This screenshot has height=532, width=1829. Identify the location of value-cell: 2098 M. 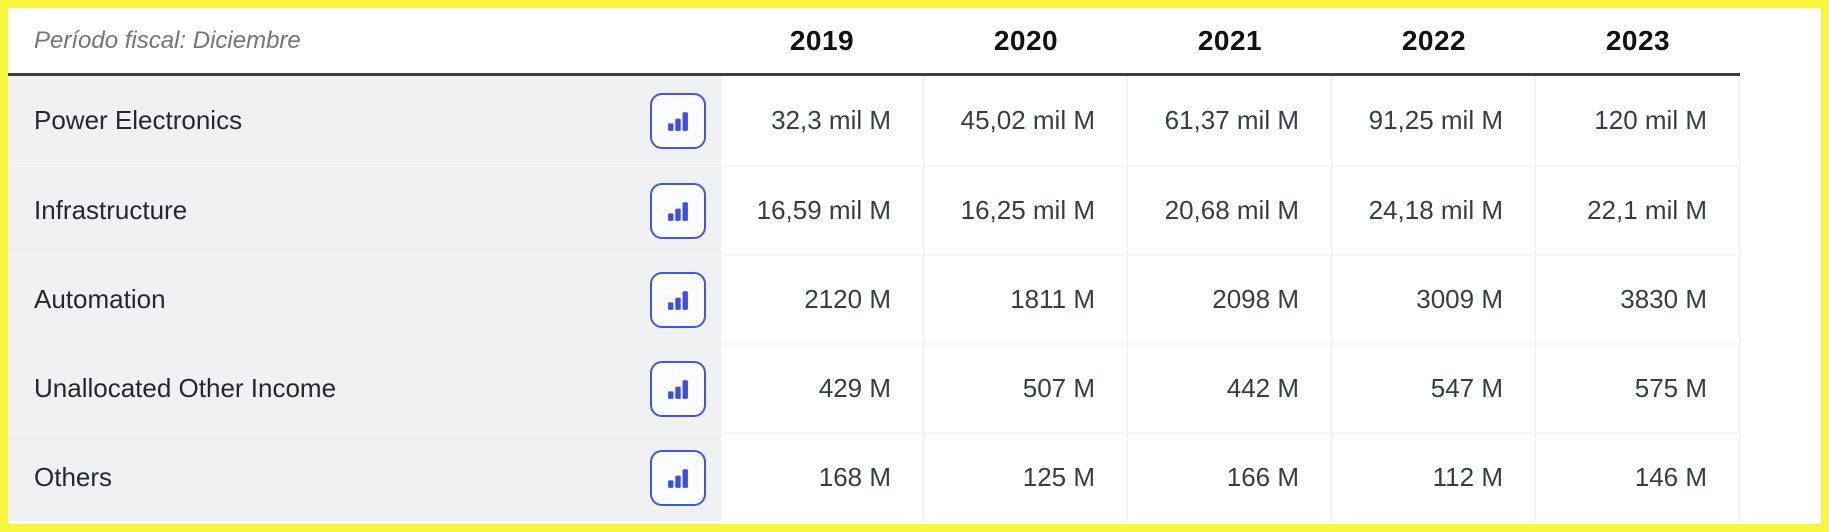
(1230, 298).